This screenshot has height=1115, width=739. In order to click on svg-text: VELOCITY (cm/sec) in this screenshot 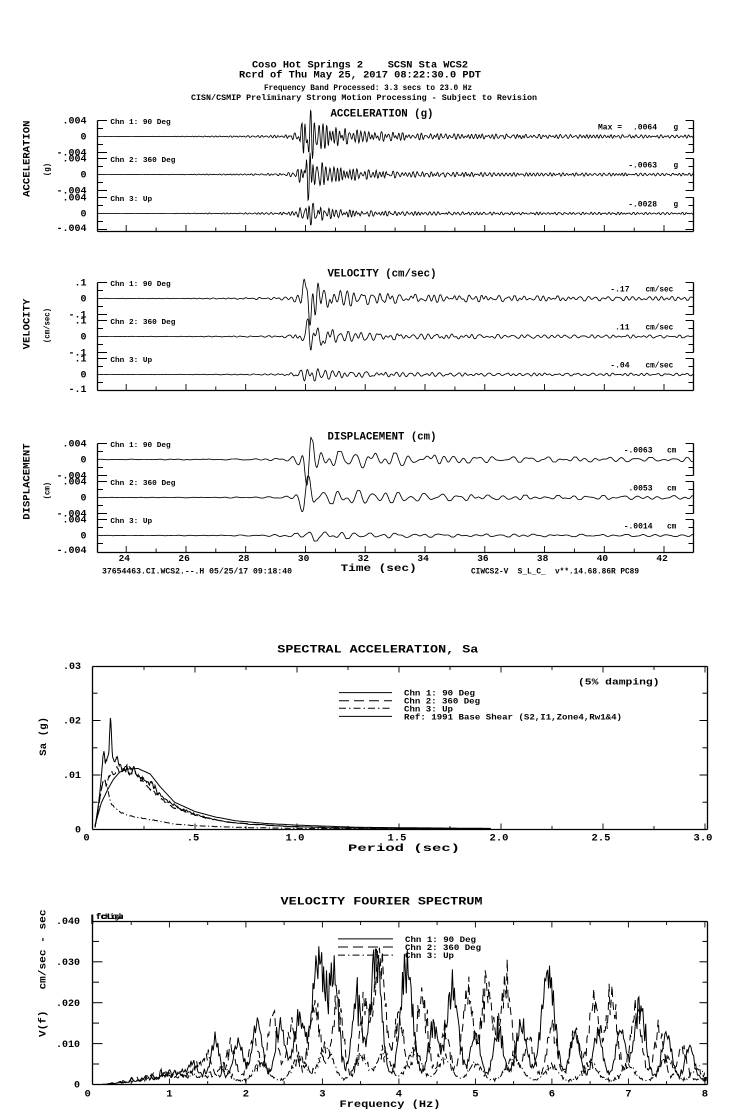, I will do `click(382, 275)`.